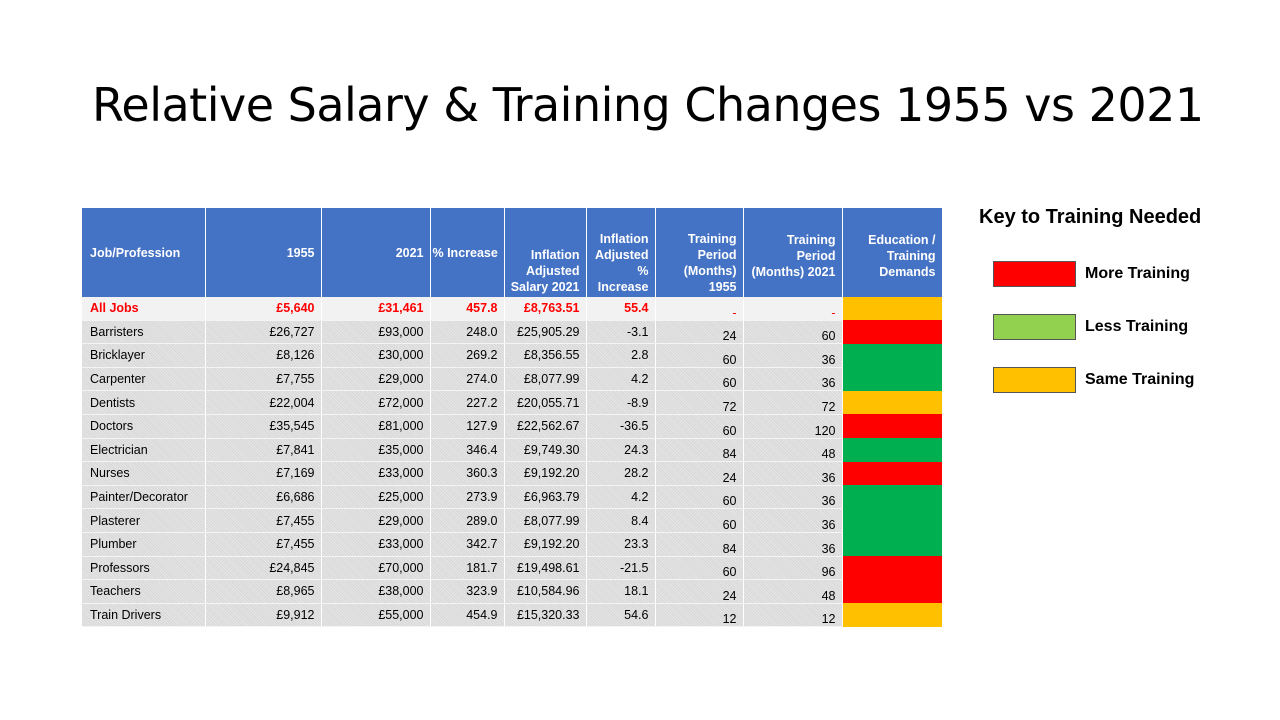 The image size is (1280, 720). What do you see at coordinates (376, 426) in the screenshot?
I see `cell-salary-2021: £81,000` at bounding box center [376, 426].